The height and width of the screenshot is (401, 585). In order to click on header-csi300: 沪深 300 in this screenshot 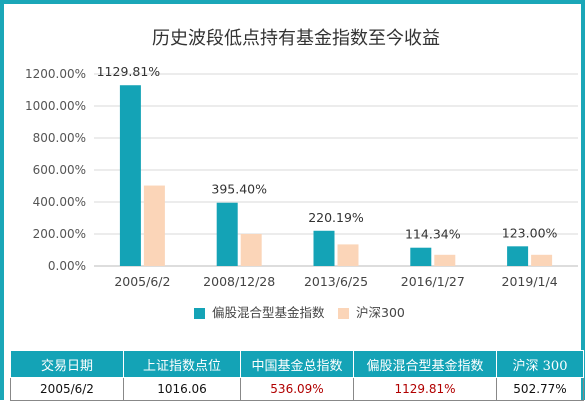, I will do `click(540, 364)`.